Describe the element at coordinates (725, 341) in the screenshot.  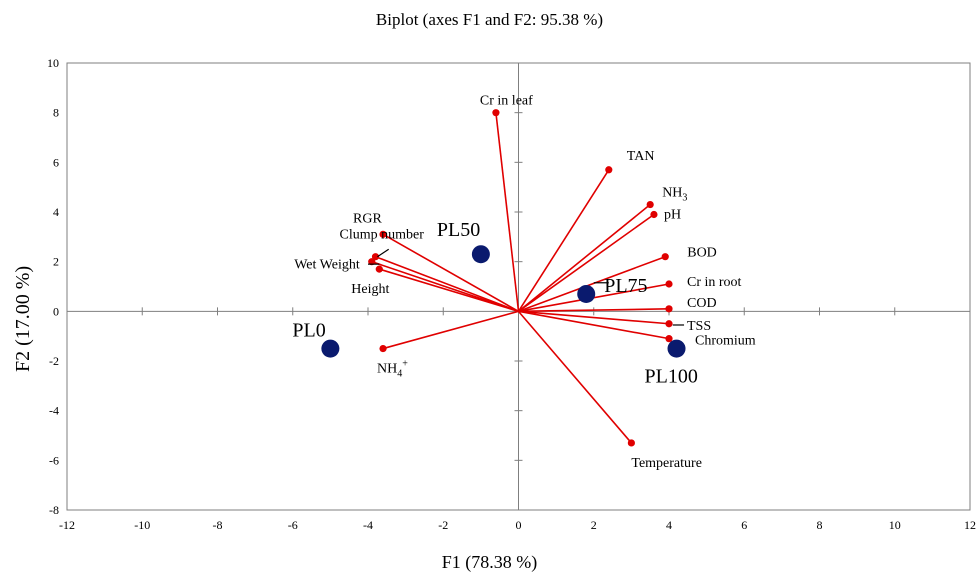
I see `variable-label: Chromium` at that location.